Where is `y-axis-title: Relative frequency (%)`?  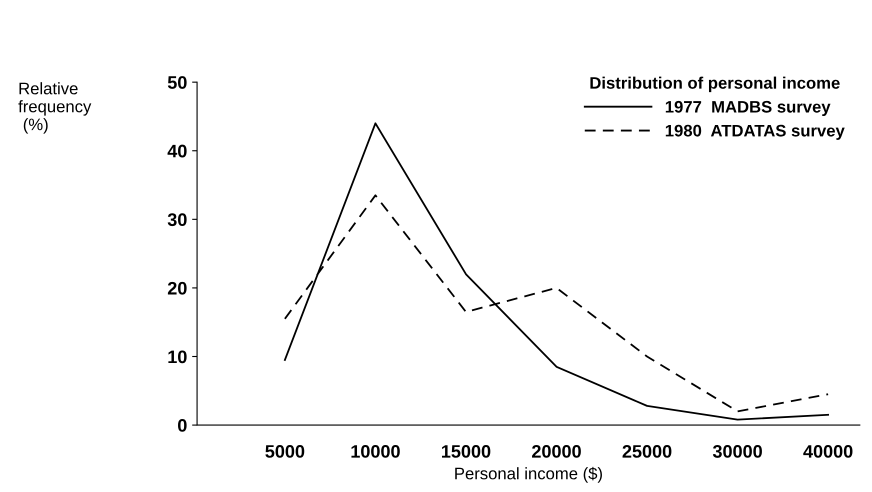 y-axis-title: Relative frequency (%) is located at coordinates (55, 108).